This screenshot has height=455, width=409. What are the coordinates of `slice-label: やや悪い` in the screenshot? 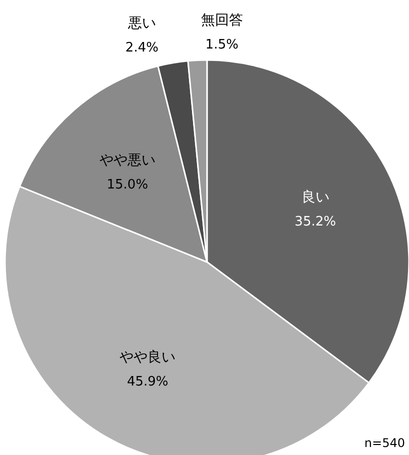 It's located at (127, 160).